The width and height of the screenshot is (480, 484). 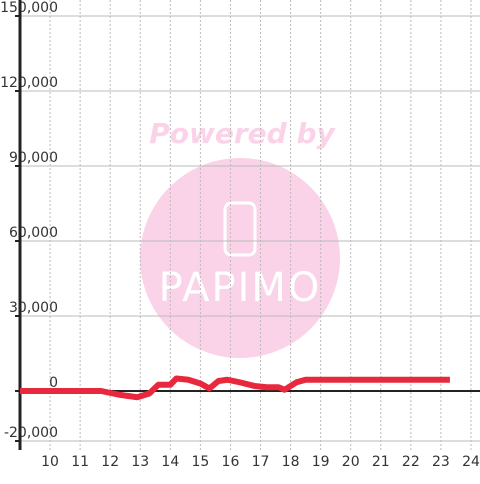 What do you see at coordinates (110, 462) in the screenshot?
I see `x-tick-label: 12` at bounding box center [110, 462].